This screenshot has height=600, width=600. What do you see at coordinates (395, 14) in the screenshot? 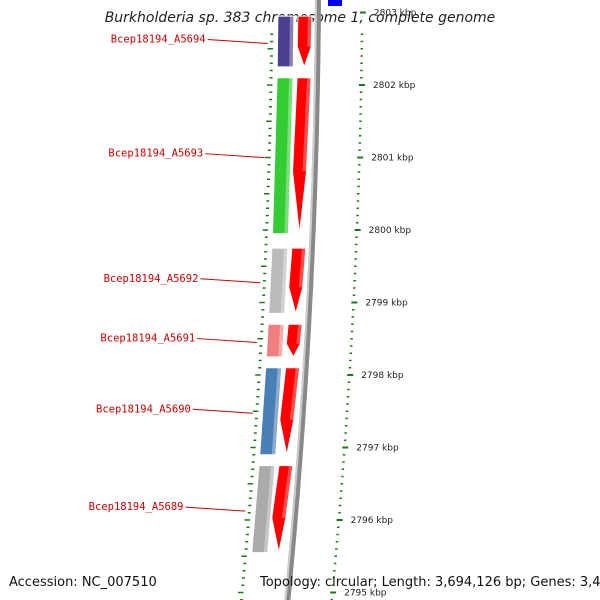
I see `scale-tick-label: 2803 kbp` at bounding box center [395, 14].